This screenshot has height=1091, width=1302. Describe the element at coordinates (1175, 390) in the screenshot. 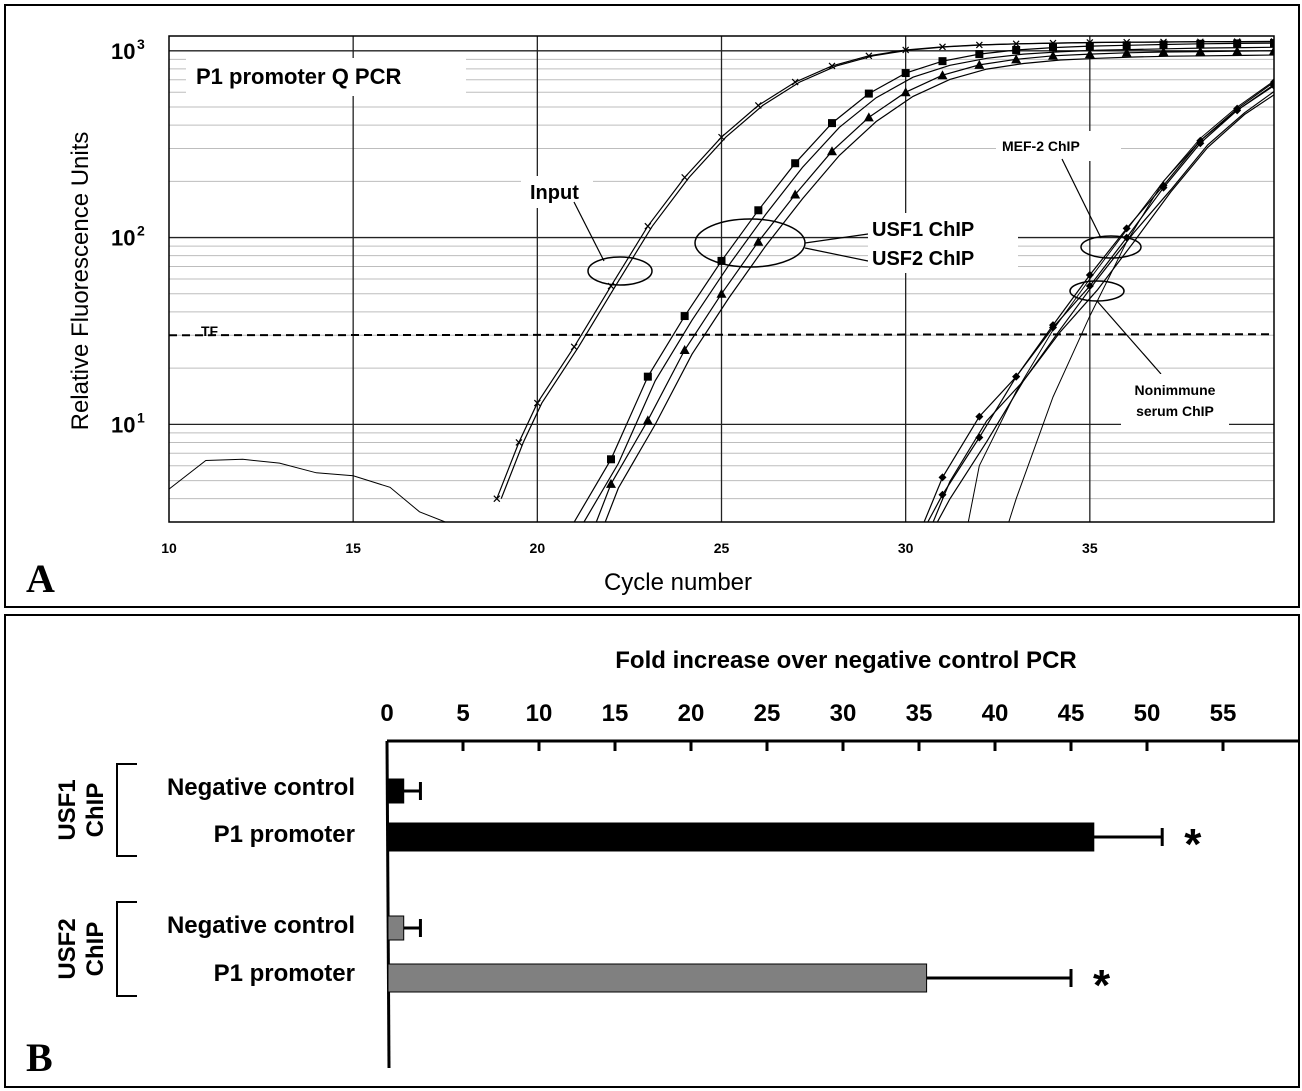

I see `annotation-nonimmune-1: Nonimmune` at that location.